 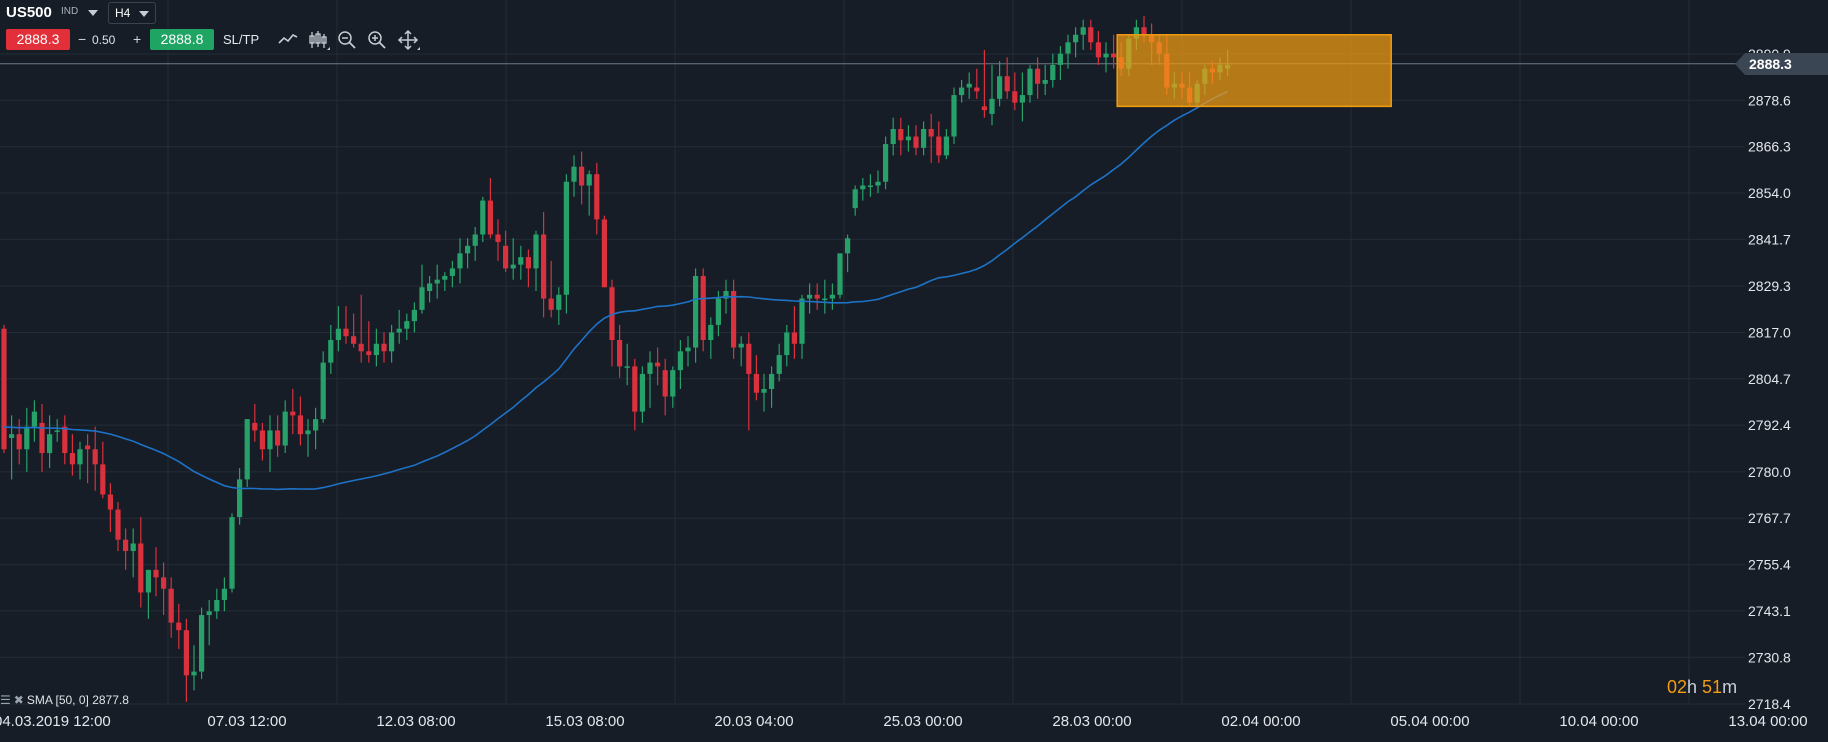 What do you see at coordinates (132, 13) in the screenshot?
I see `timeframe-select: H4` at bounding box center [132, 13].